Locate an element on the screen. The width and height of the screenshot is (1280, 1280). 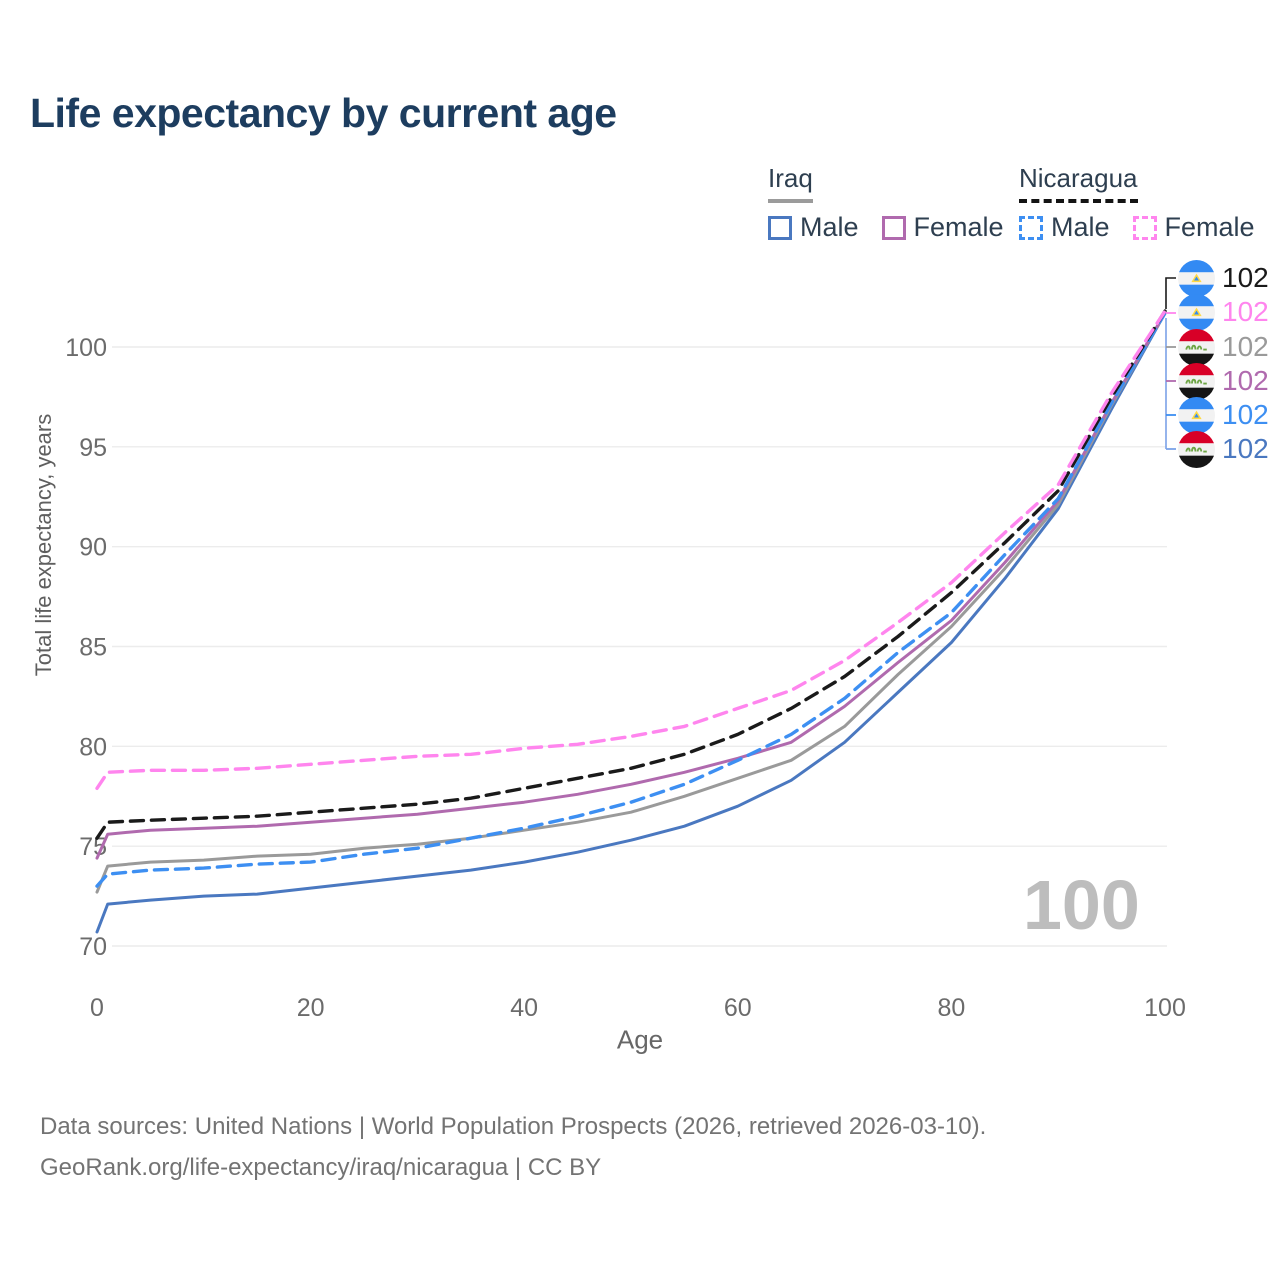
x-tick-label-40: 40 is located at coordinates (524, 1008).